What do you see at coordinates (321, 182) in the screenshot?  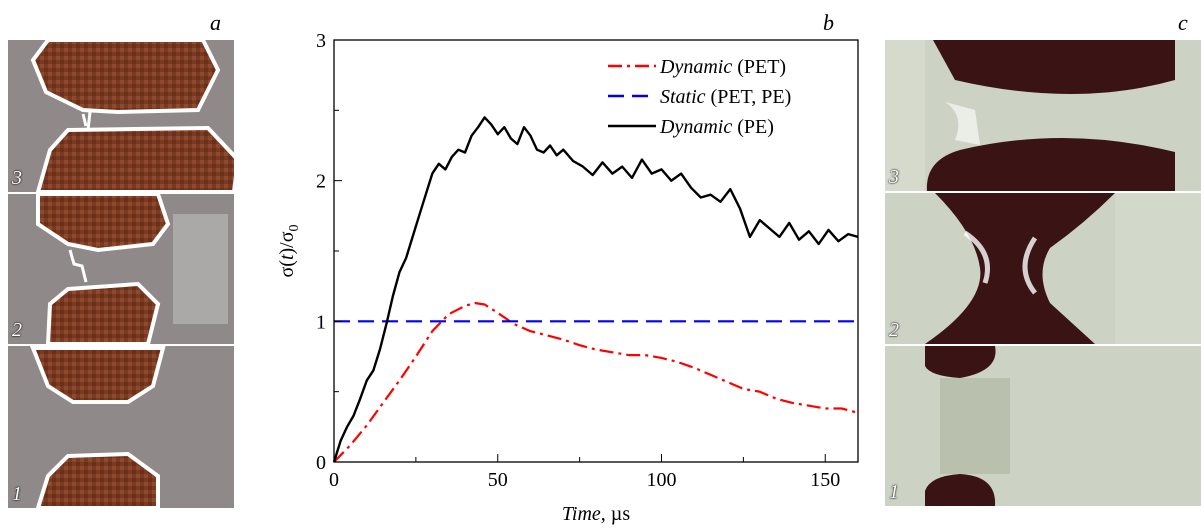 I see `y-tick-label: 2` at bounding box center [321, 182].